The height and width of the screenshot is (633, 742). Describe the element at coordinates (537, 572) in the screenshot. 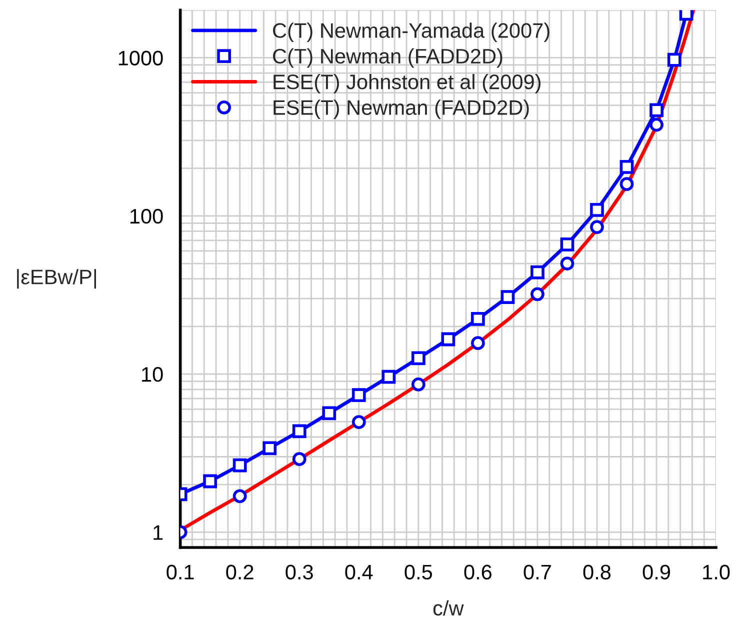

I see `x-tick-label: 0.7` at that location.